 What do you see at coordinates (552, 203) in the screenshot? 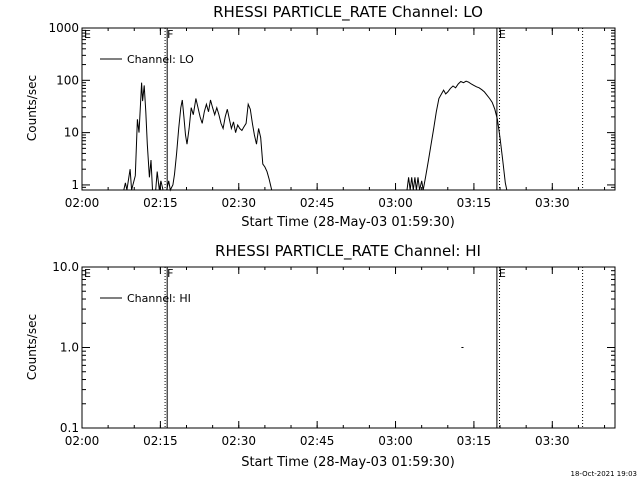
I see `lo-x-tick-label: 03:30` at bounding box center [552, 203].